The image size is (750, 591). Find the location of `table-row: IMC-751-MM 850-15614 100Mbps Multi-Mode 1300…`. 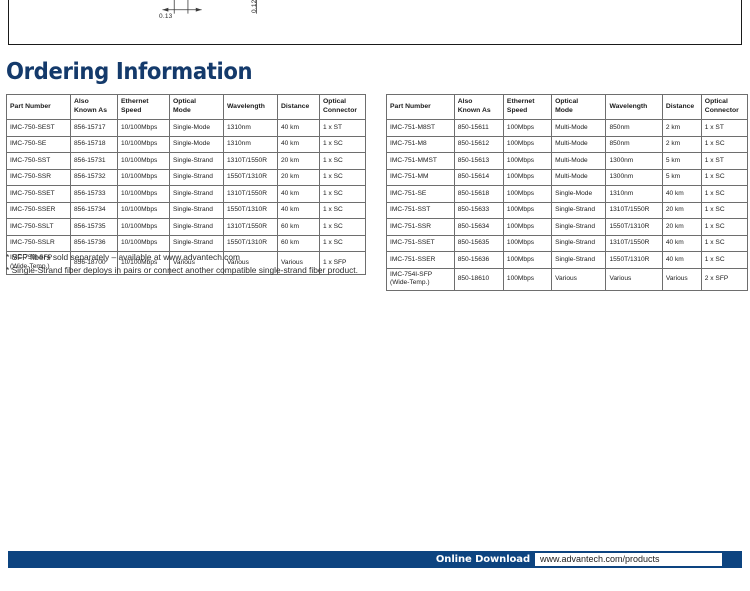

table-row: IMC-751-MM 850-15614 100Mbps Multi-Mode 1300… is located at coordinates (567, 177).